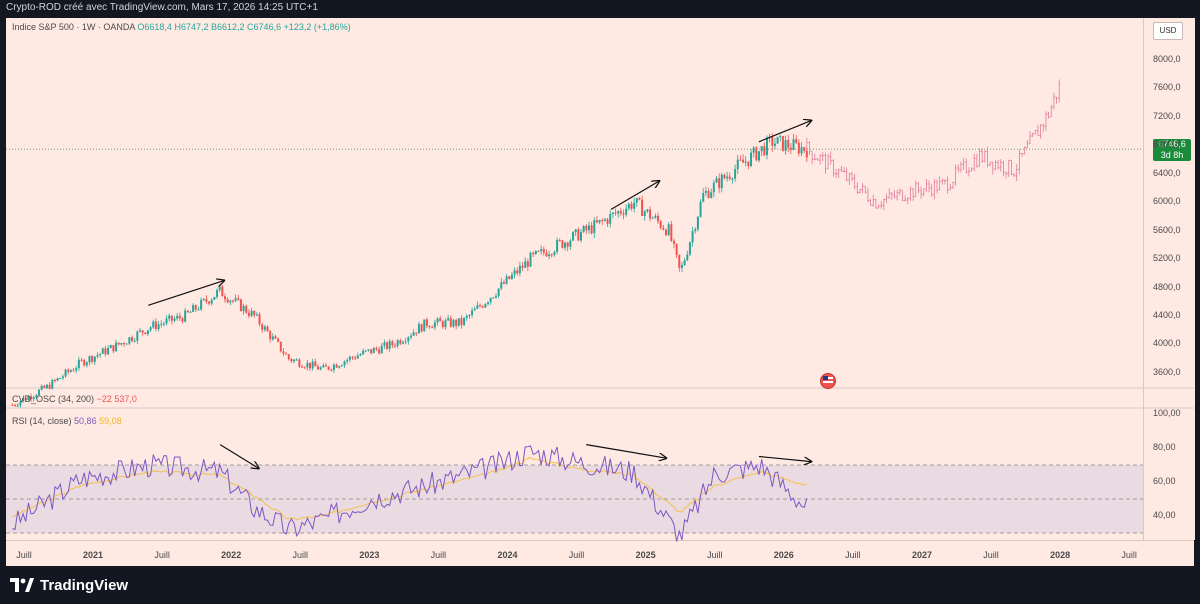 This screenshot has height=604, width=1200. I want to click on open-value: O6618,4, so click(154, 27).